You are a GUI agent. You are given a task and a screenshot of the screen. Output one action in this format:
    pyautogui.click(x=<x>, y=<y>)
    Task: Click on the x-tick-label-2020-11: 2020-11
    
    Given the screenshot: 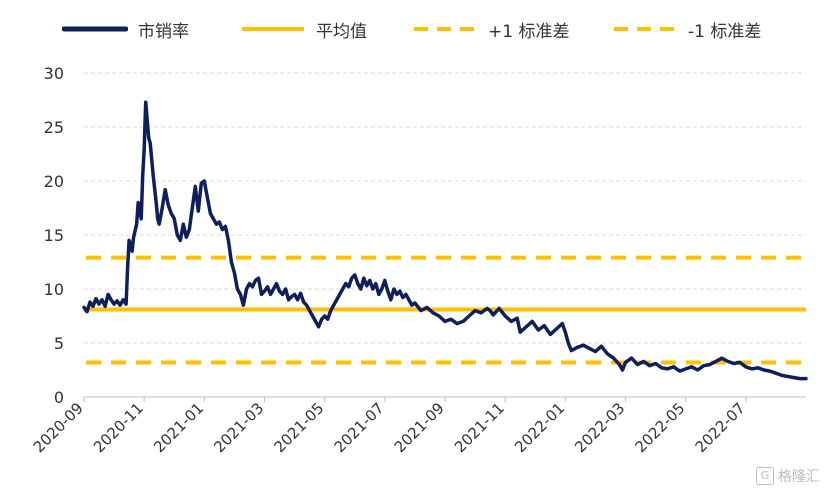 What is the action you would take?
    pyautogui.click(x=118, y=427)
    